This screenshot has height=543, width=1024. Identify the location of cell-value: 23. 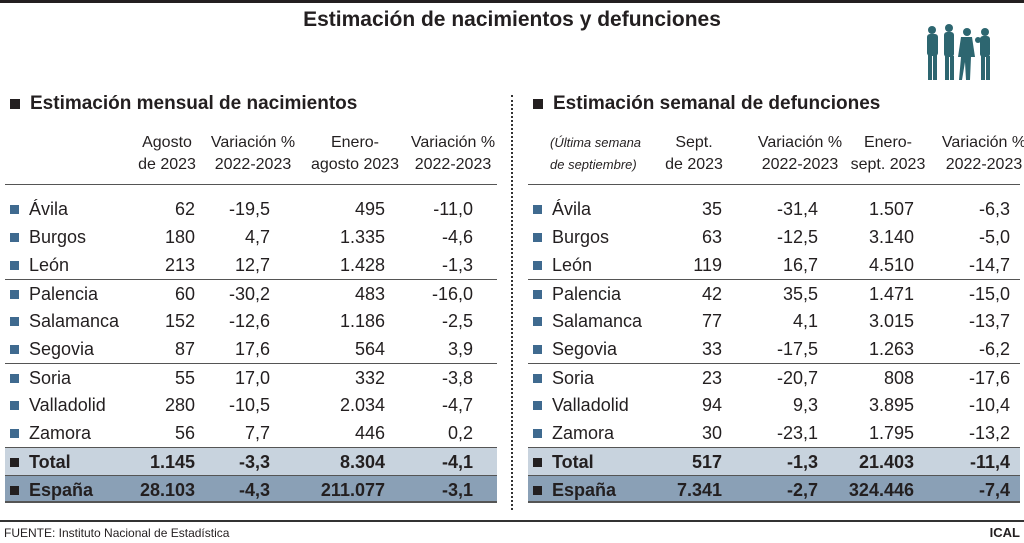
(711, 378).